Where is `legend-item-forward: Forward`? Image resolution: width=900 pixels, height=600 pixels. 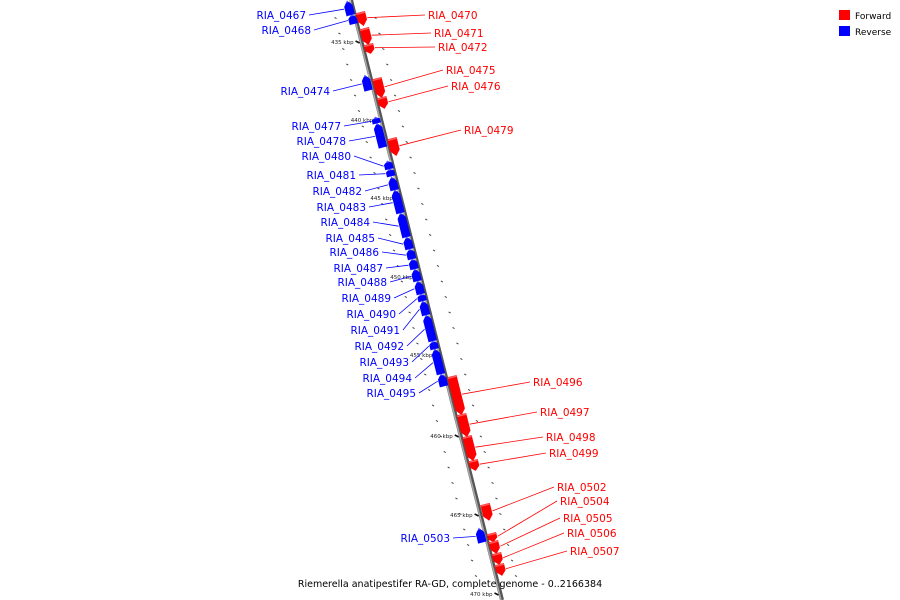
legend-item-forward: Forward is located at coordinates (865, 16).